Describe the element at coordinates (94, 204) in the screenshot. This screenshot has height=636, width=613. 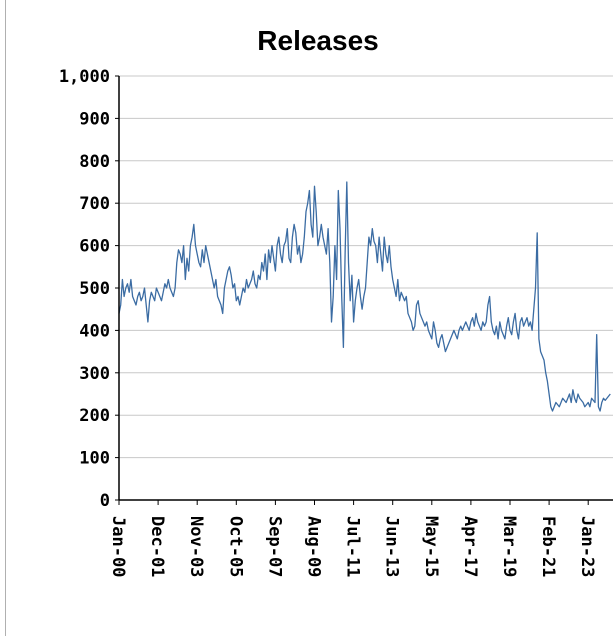
I see `y-tick-label: 700` at that location.